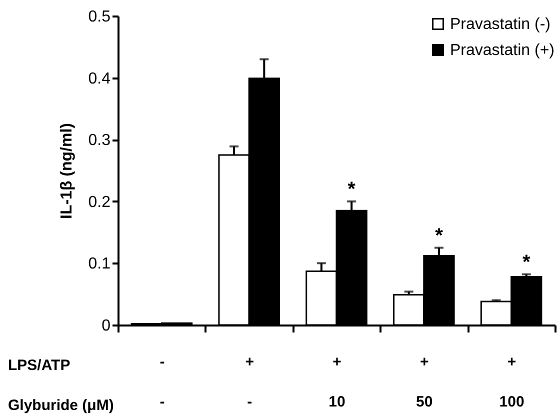 Image resolution: width=560 pixels, height=417 pixels. What do you see at coordinates (67, 171) in the screenshot?
I see `y-axis-title: IL-1β (ng/ml)` at bounding box center [67, 171].